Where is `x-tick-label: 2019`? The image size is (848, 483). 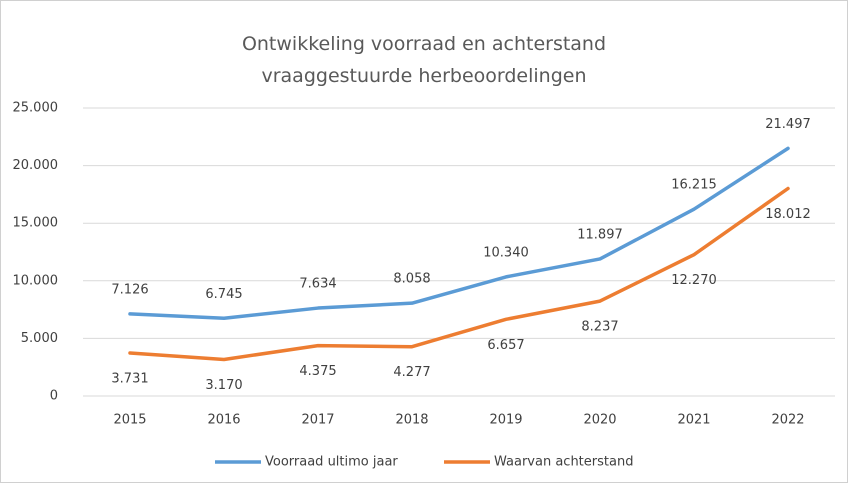 x-tick-label: 2019 is located at coordinates (505, 420).